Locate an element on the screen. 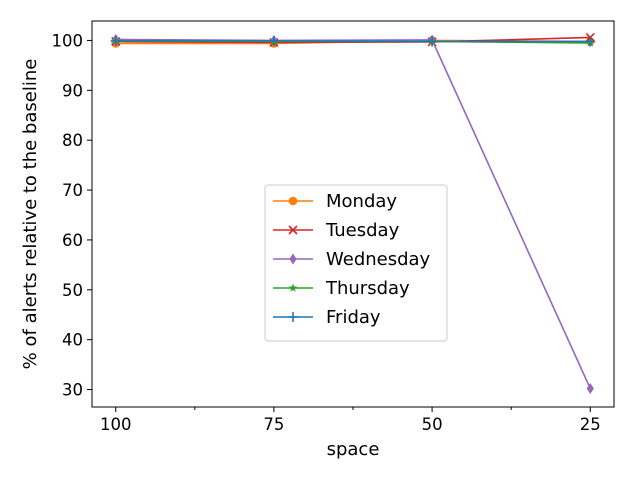  legend-marker-friday is located at coordinates (293, 317).